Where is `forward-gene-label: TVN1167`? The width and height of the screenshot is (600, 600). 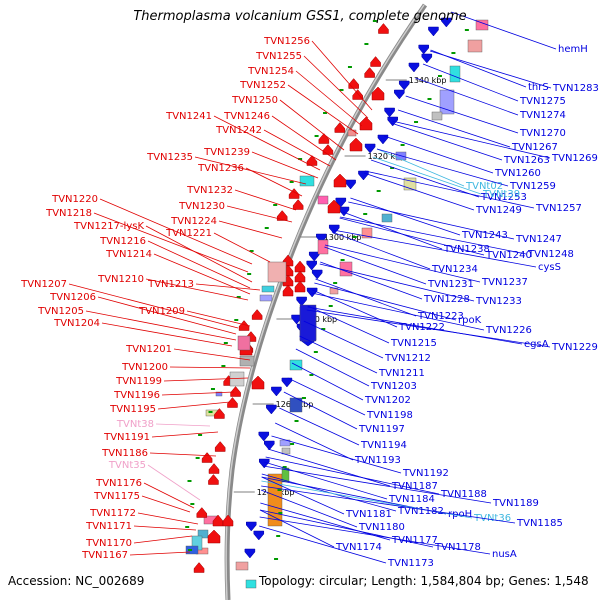
forward-gene-label: TVN1167 is located at coordinates (104, 555).